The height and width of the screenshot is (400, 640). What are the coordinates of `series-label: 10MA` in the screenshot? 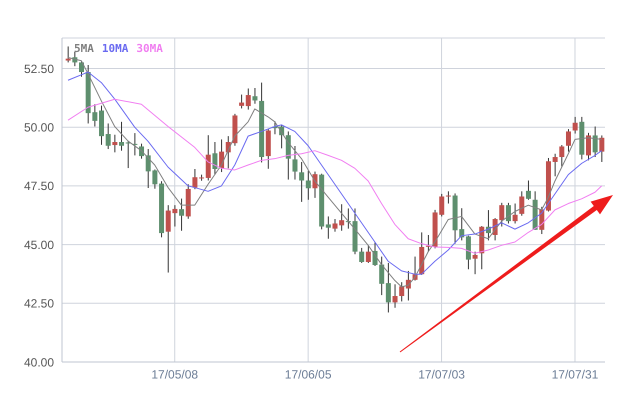 It's located at (115, 48).